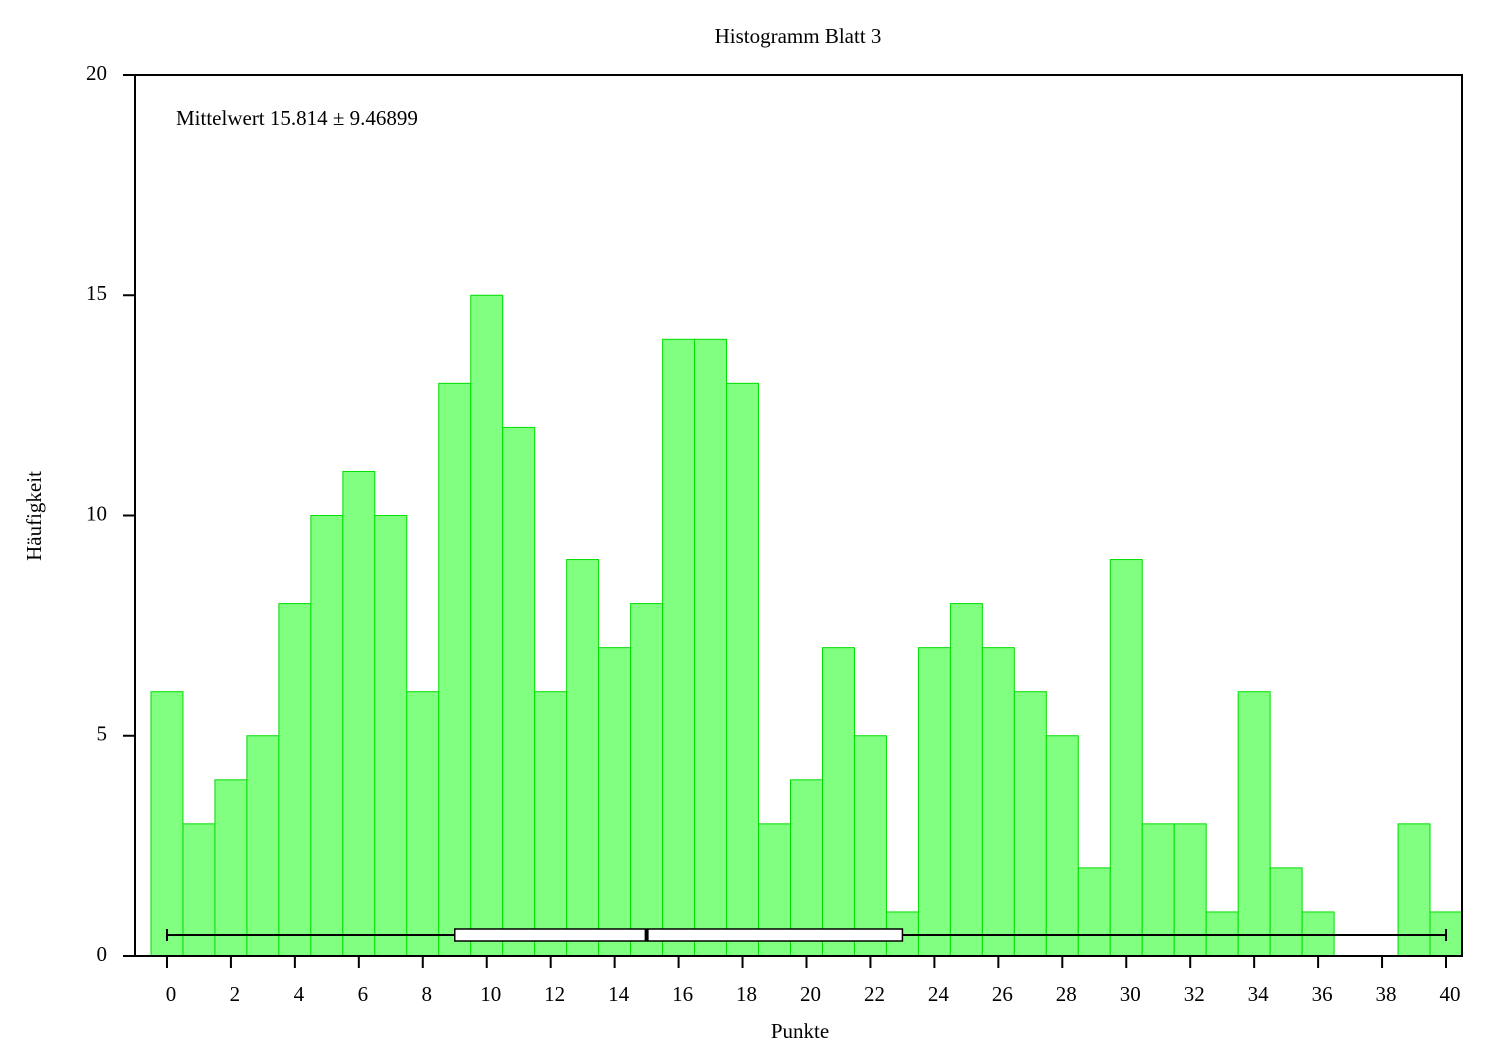 The width and height of the screenshot is (1500, 1050). I want to click on x-tick-label: 16, so click(682, 994).